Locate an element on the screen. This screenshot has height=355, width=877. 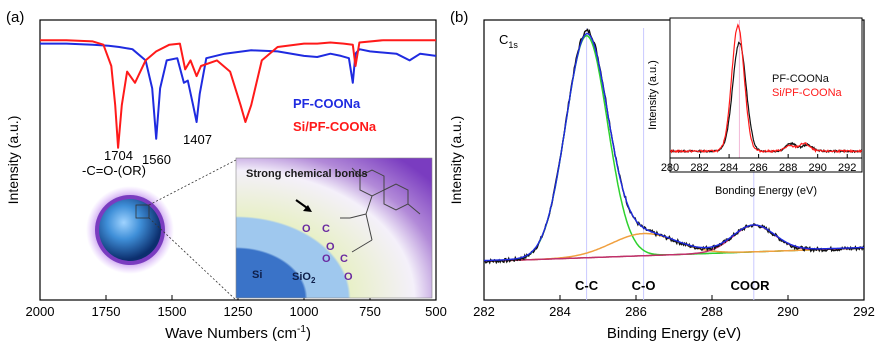
series-line-pf-coona is located at coordinates (238, 91).